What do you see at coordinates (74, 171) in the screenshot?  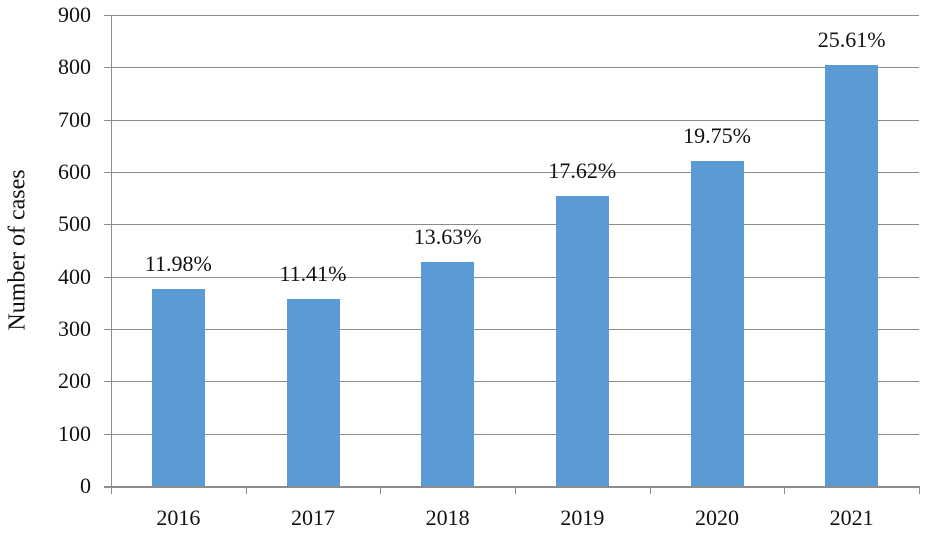 I see `y-tick-label: 600` at bounding box center [74, 171].